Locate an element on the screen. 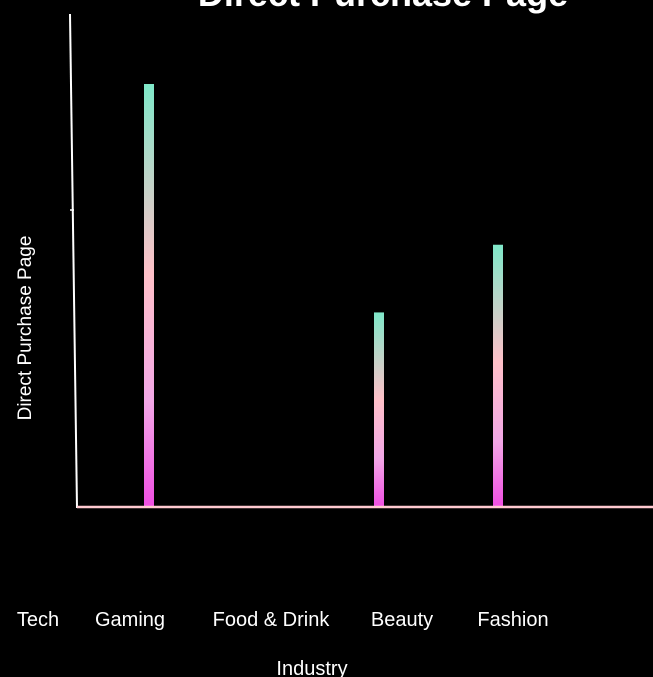 Image resolution: width=653 pixels, height=677 pixels. y-axis-label: Direct Purchase Page is located at coordinates (25, 328).